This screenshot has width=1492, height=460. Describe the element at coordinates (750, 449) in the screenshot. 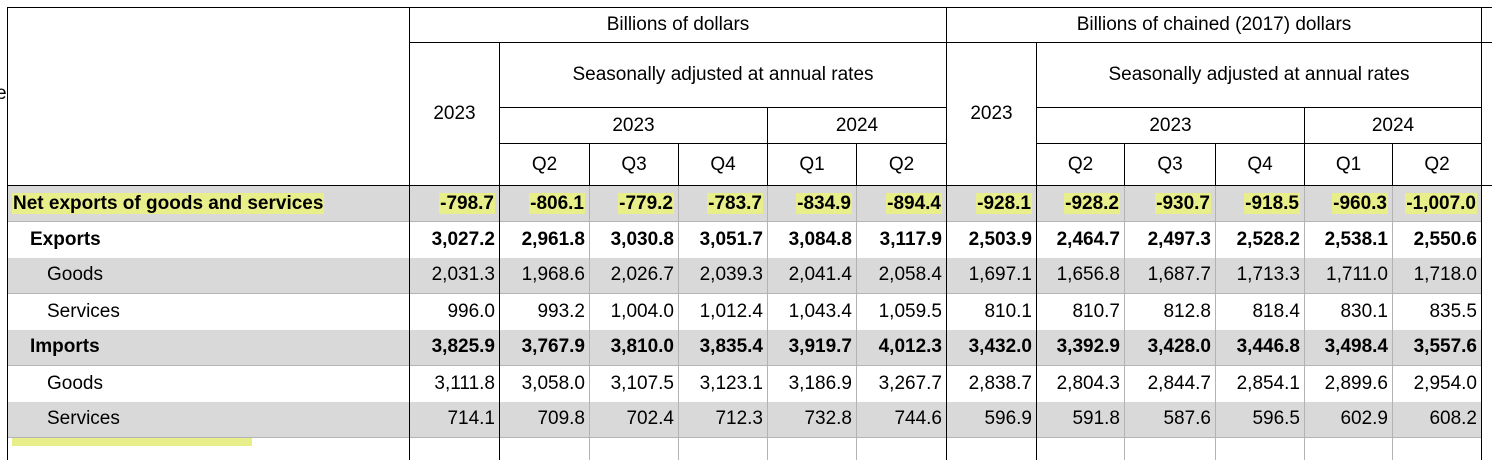

I see `table-row-cut-off` at that location.